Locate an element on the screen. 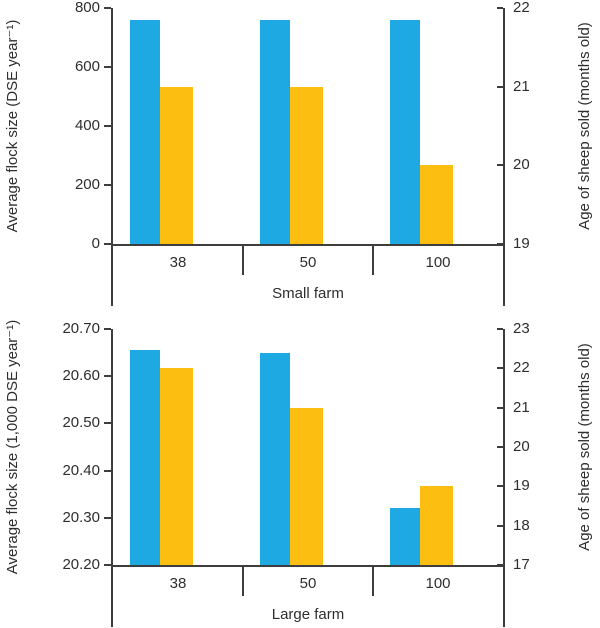 The width and height of the screenshot is (600, 628). left-axis-tick-label: 20.60 is located at coordinates (81, 375).